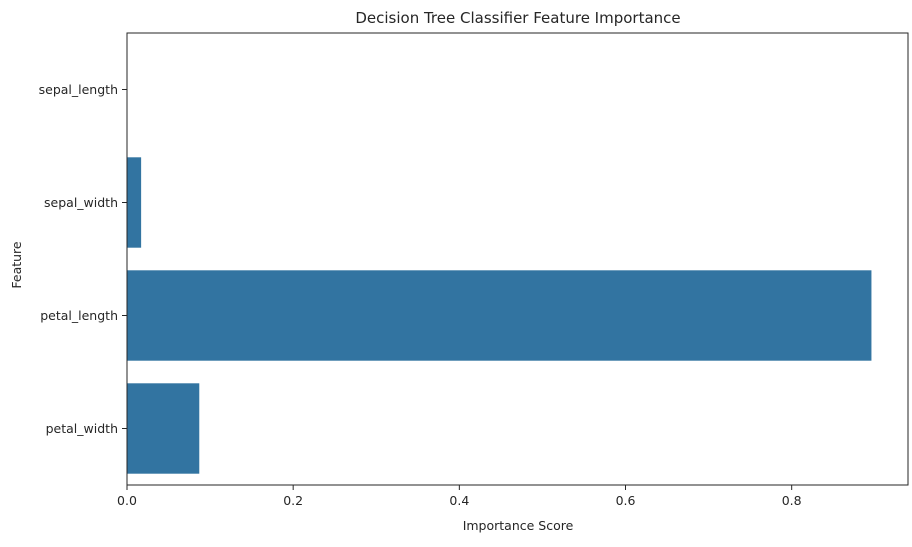 The height and width of the screenshot is (547, 912). I want to click on y-axis-title: Feature, so click(16, 265).